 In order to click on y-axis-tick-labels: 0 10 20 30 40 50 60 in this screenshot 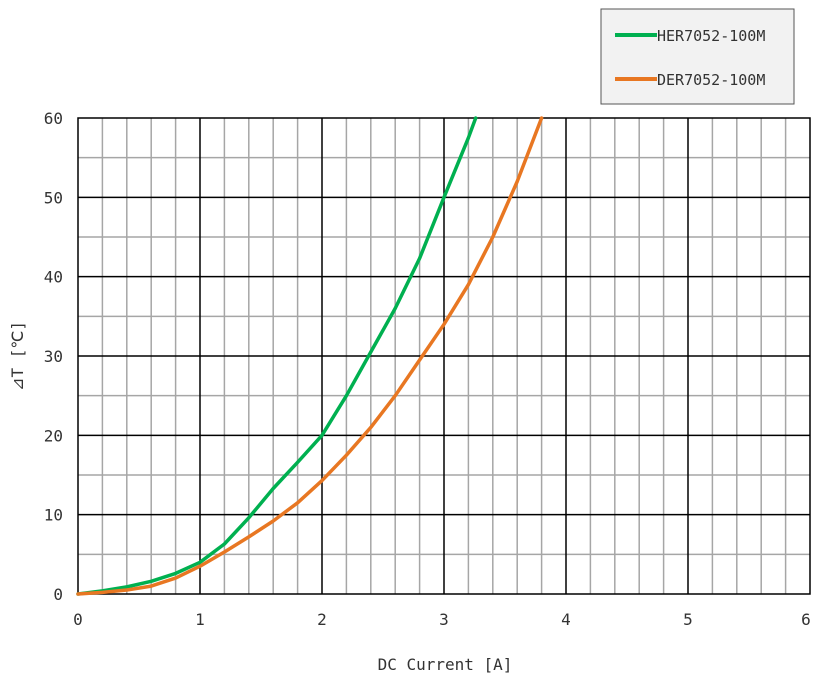, I will do `click(53, 356)`.